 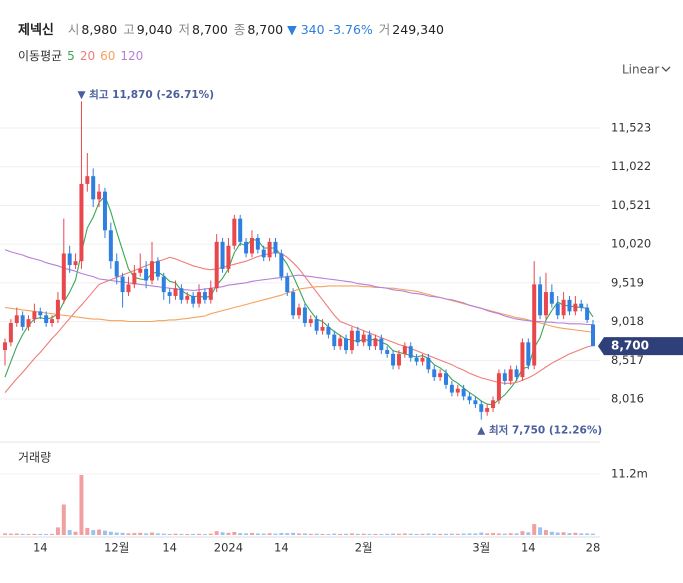 What do you see at coordinates (239, 29) in the screenshot?
I see `quote-label: 종` at bounding box center [239, 29].